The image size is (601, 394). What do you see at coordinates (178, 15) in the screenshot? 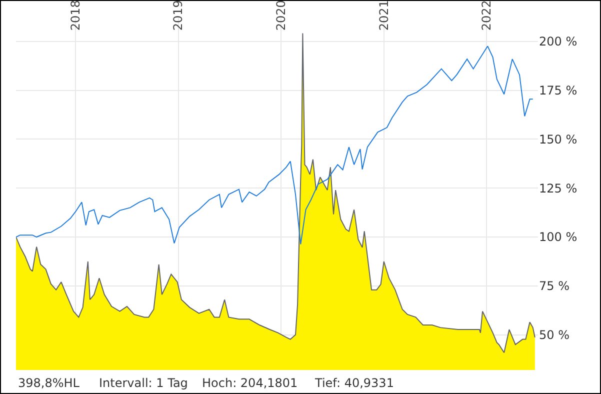
I see `x-tick-label: 2019` at bounding box center [178, 15].